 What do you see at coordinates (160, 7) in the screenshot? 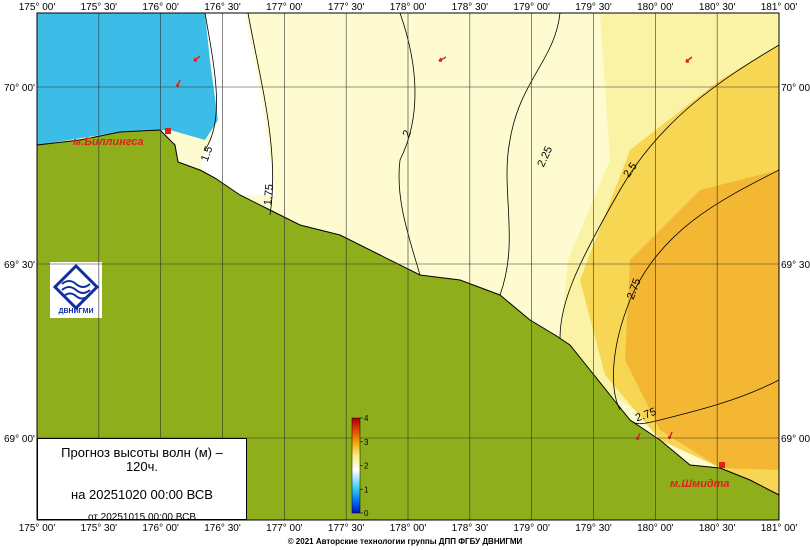
I see `lon-label-top: 176° 00'` at bounding box center [160, 7].